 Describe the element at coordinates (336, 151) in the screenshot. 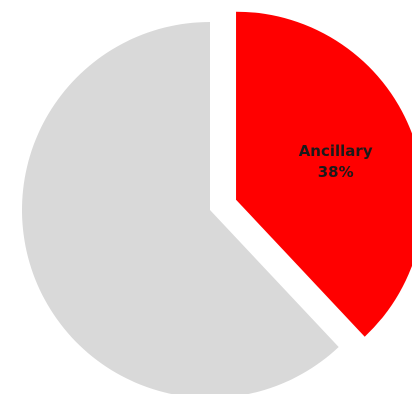

I see `pie-slice-label: Ancillary` at that location.